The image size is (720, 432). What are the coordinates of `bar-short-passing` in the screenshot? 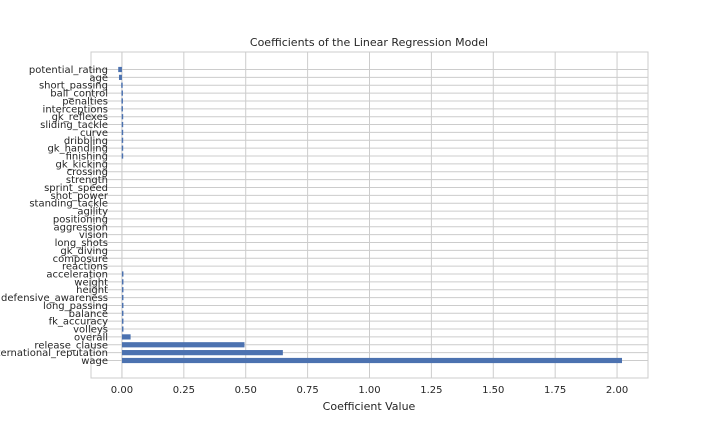 It's located at (122, 85).